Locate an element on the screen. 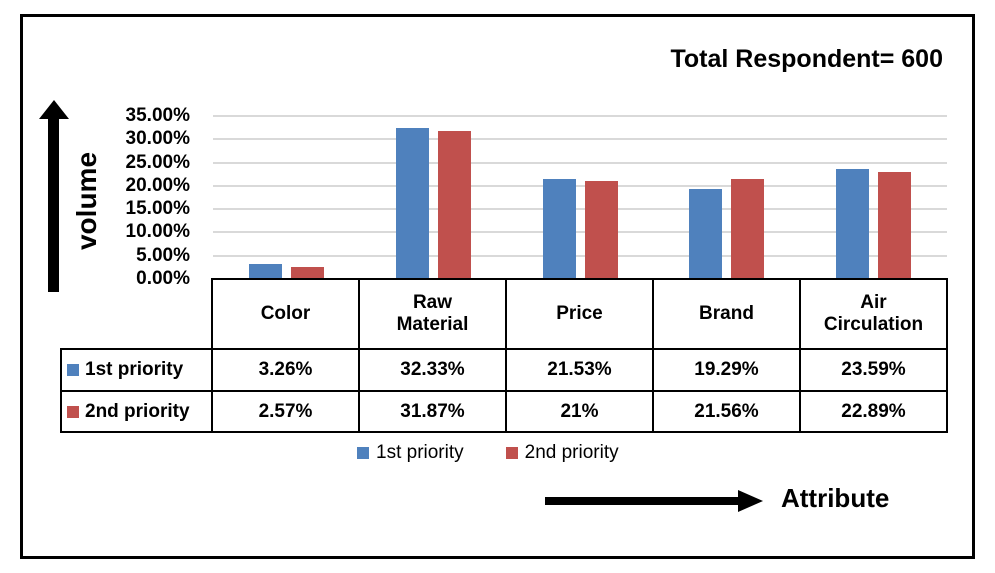  table-cell-value: 19.29% is located at coordinates (726, 370).